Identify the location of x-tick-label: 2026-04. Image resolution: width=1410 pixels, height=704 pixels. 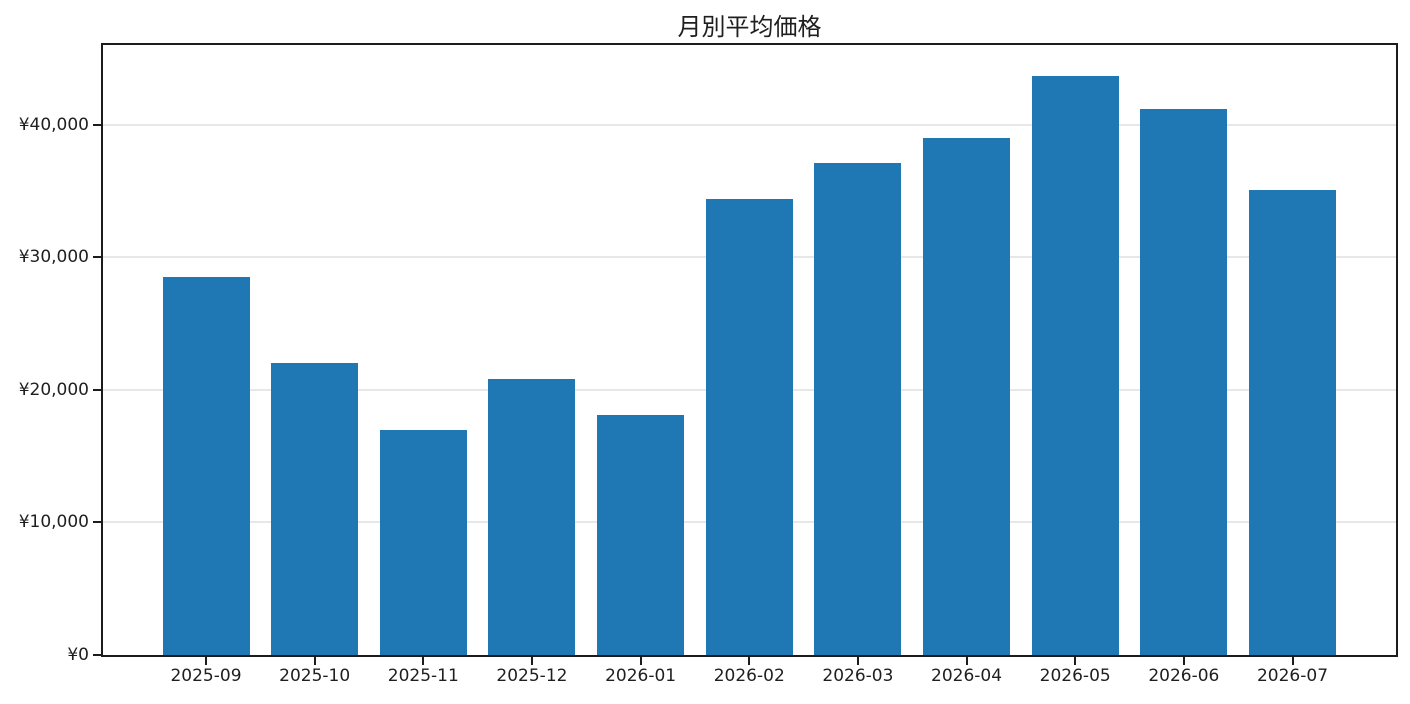
(967, 676).